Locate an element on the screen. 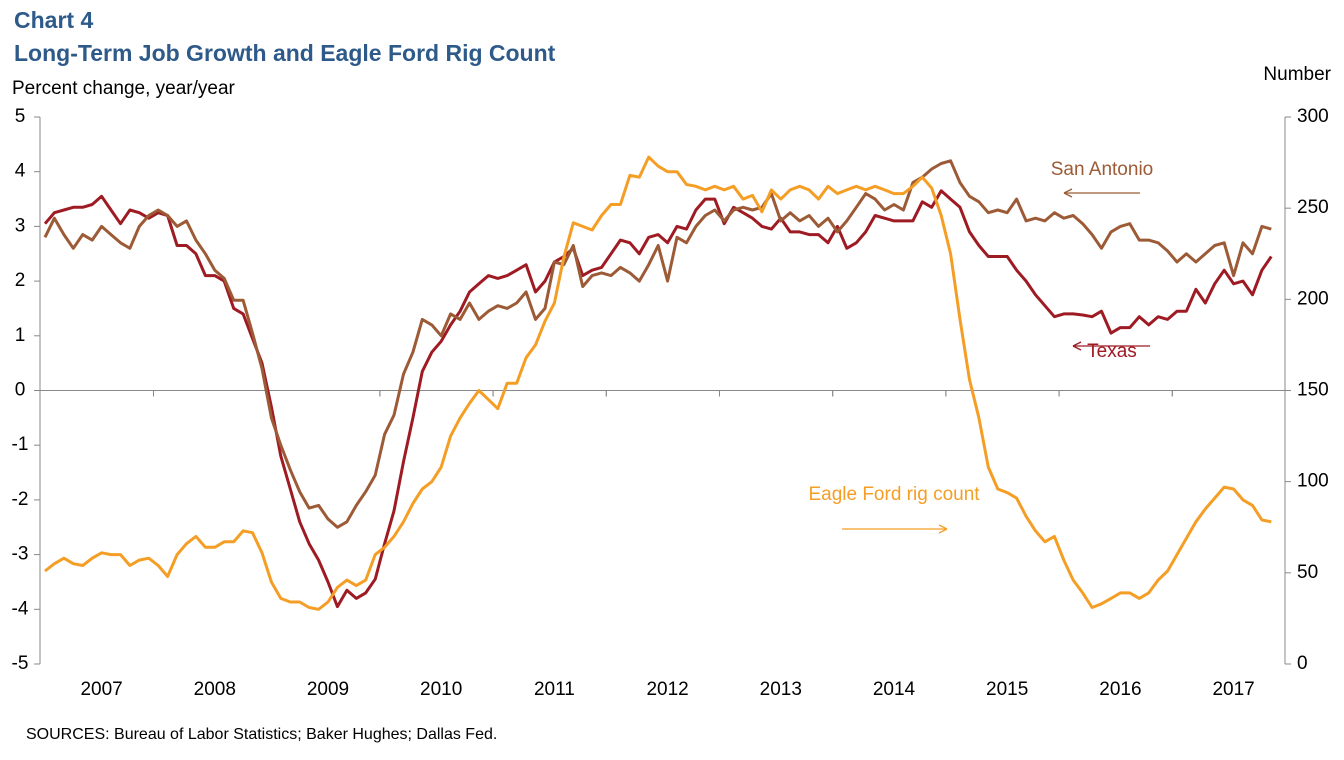 This screenshot has height=760, width=1344. y2-tick-label: 300 is located at coordinates (1313, 116).